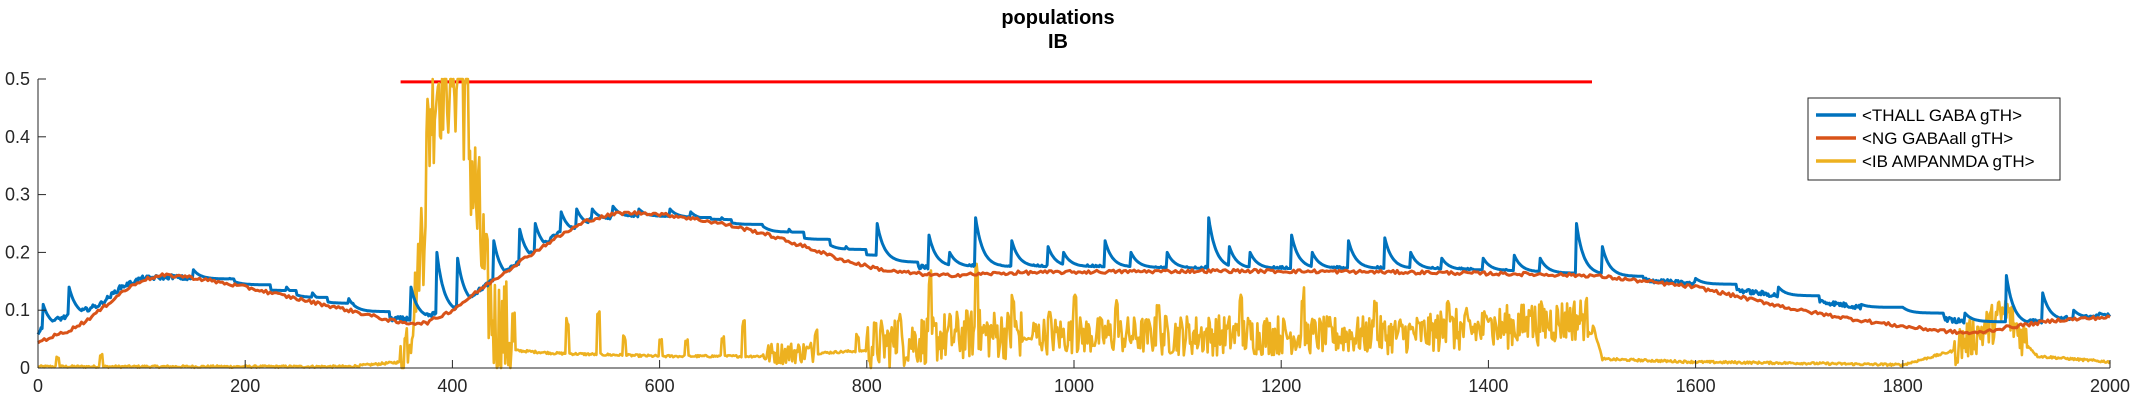  Describe the element at coordinates (17, 195) in the screenshot. I see `y-tick-label: 0.3` at that location.